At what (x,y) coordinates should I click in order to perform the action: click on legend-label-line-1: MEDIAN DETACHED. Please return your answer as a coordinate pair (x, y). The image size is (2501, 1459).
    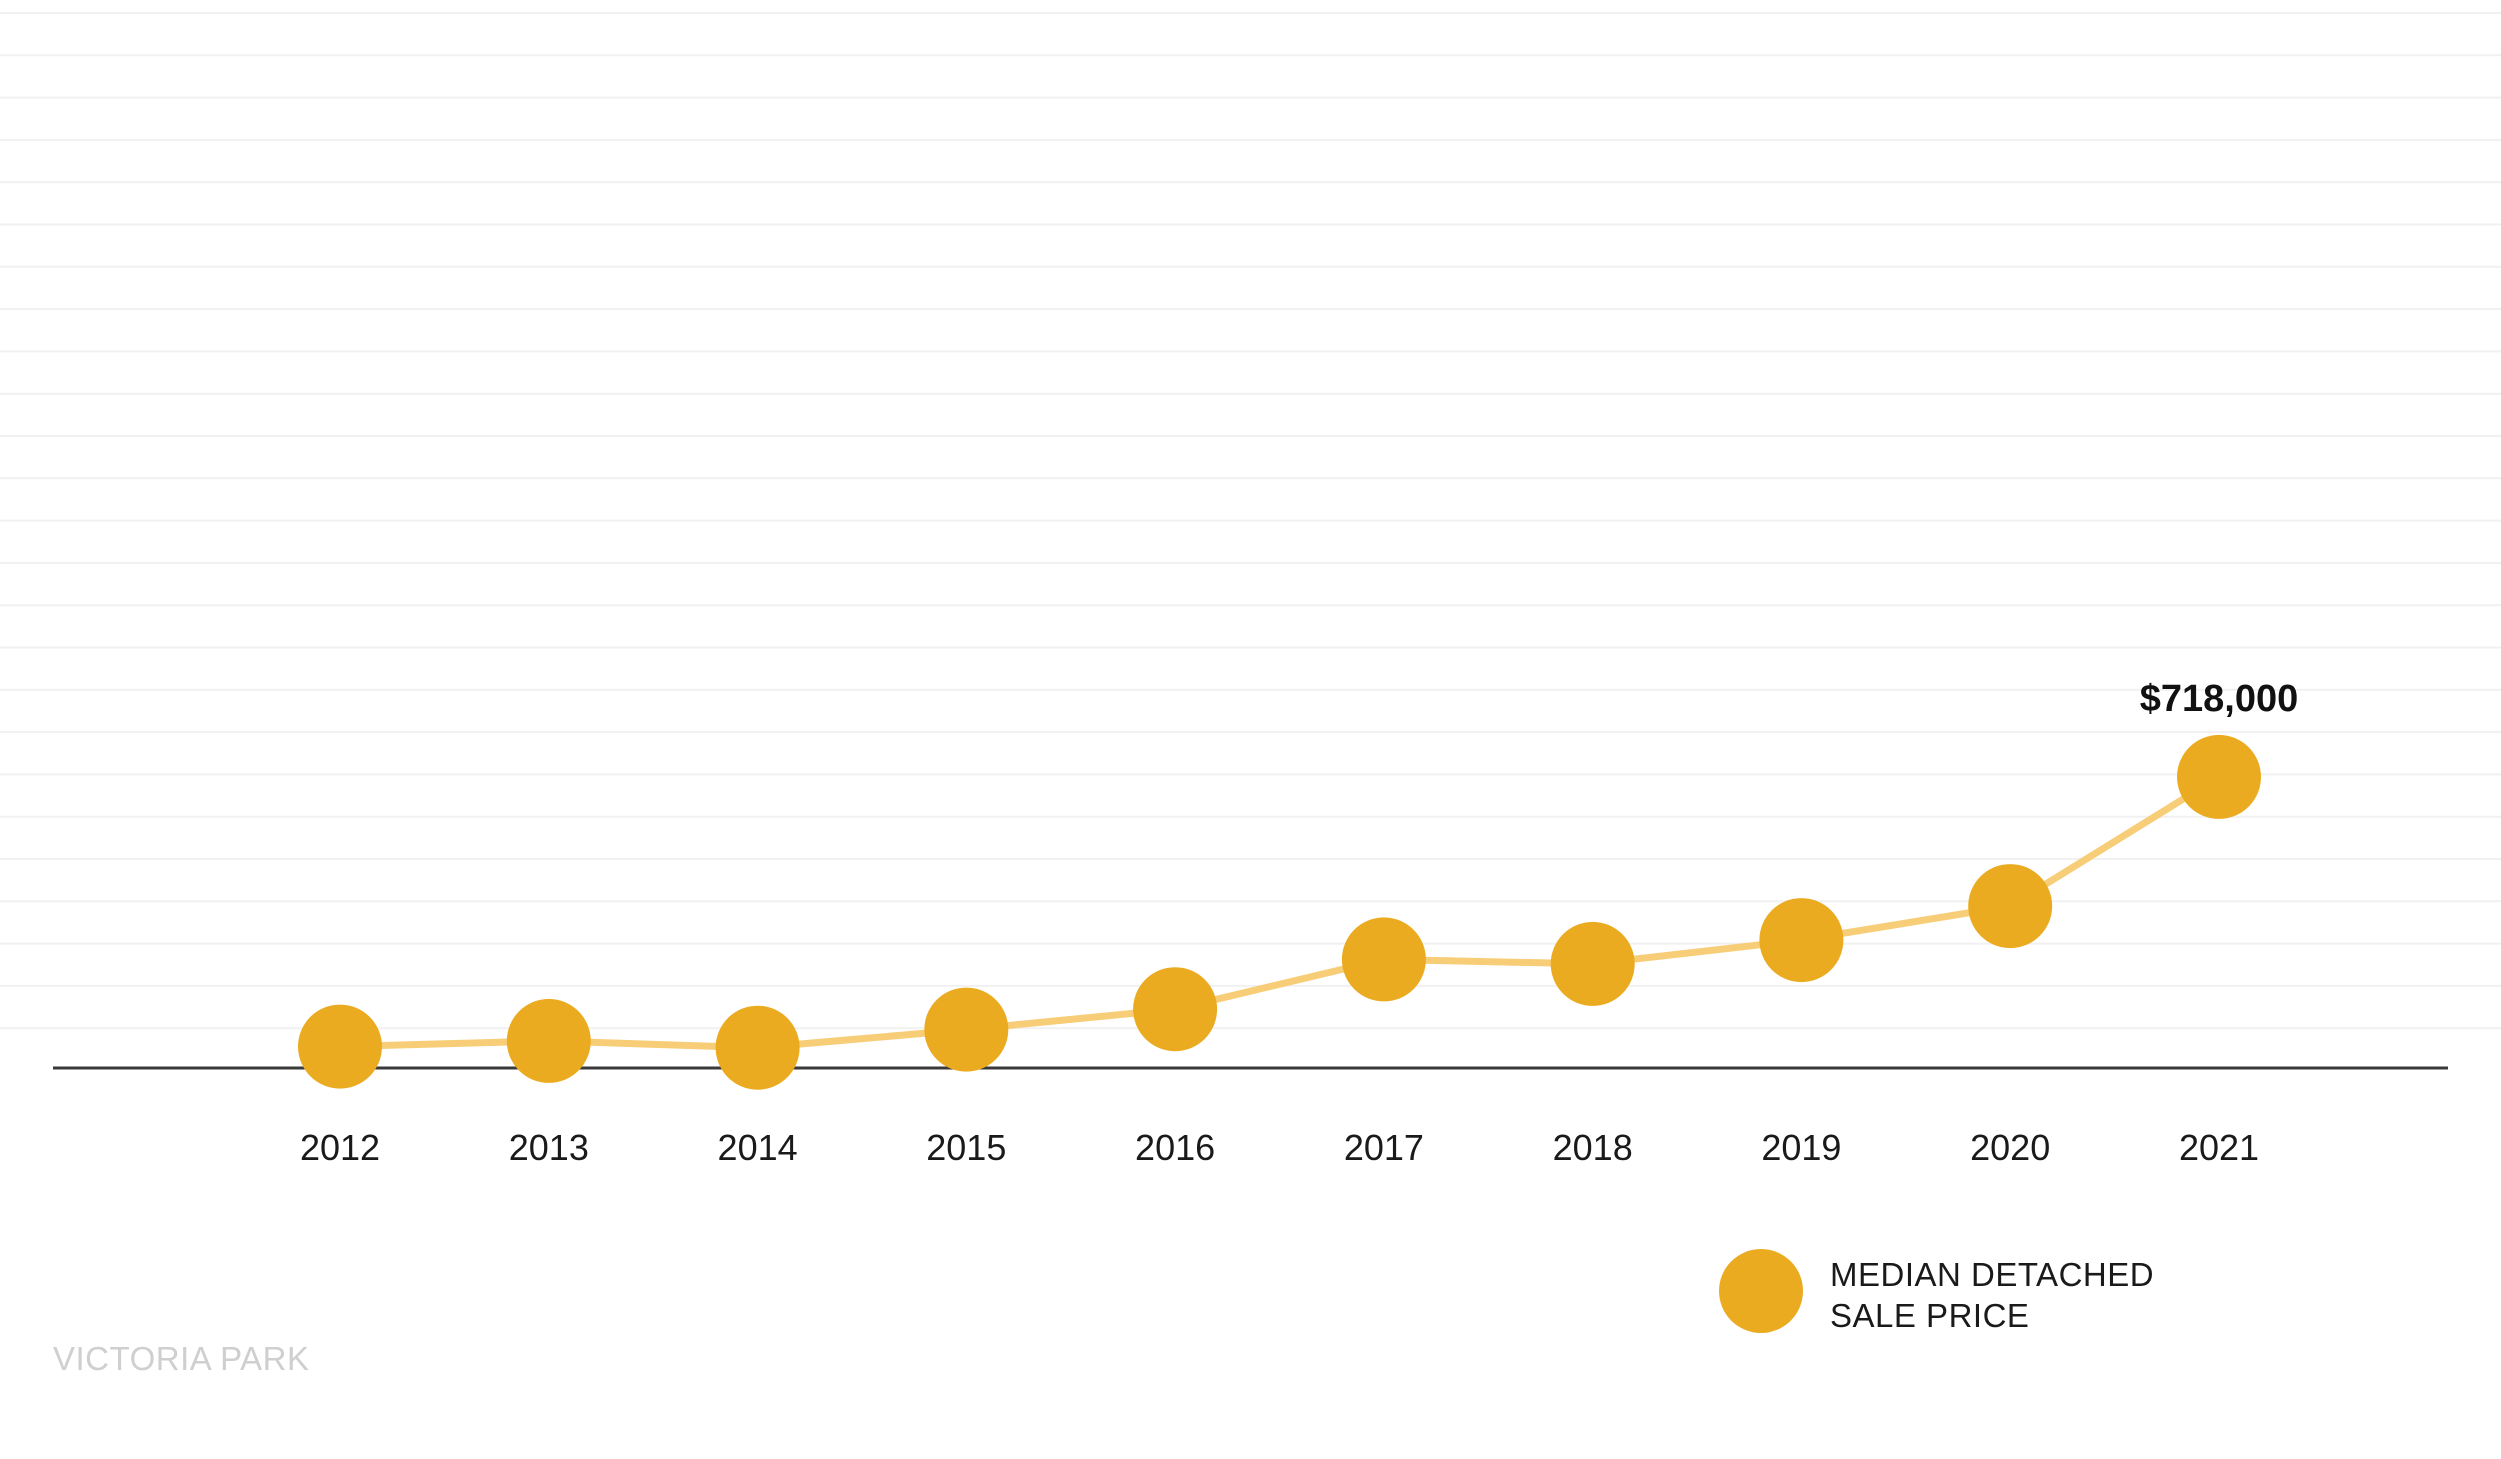
    Looking at the image, I should click on (1992, 1274).